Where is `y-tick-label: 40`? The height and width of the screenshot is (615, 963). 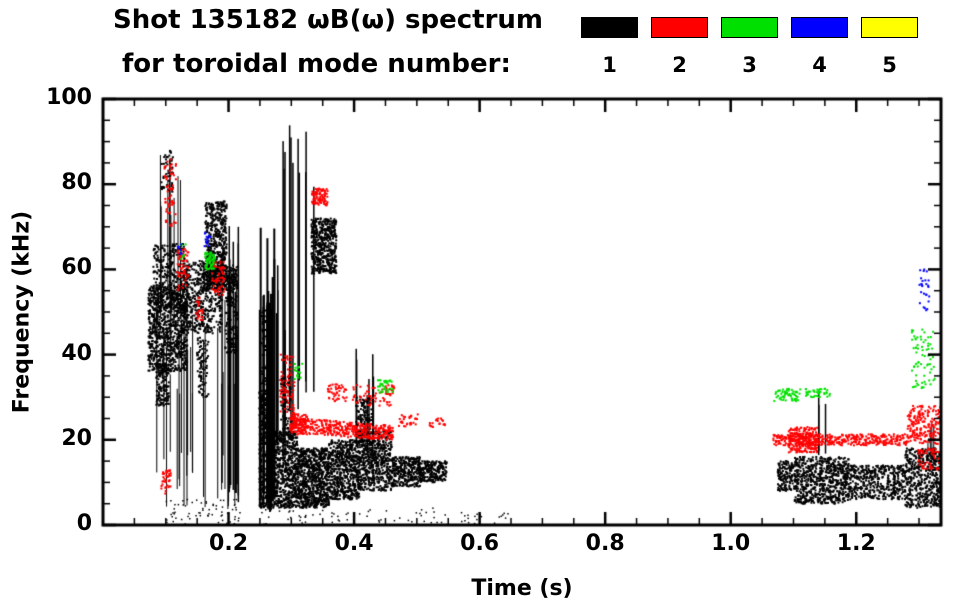
y-tick-label: 40 is located at coordinates (76, 353).